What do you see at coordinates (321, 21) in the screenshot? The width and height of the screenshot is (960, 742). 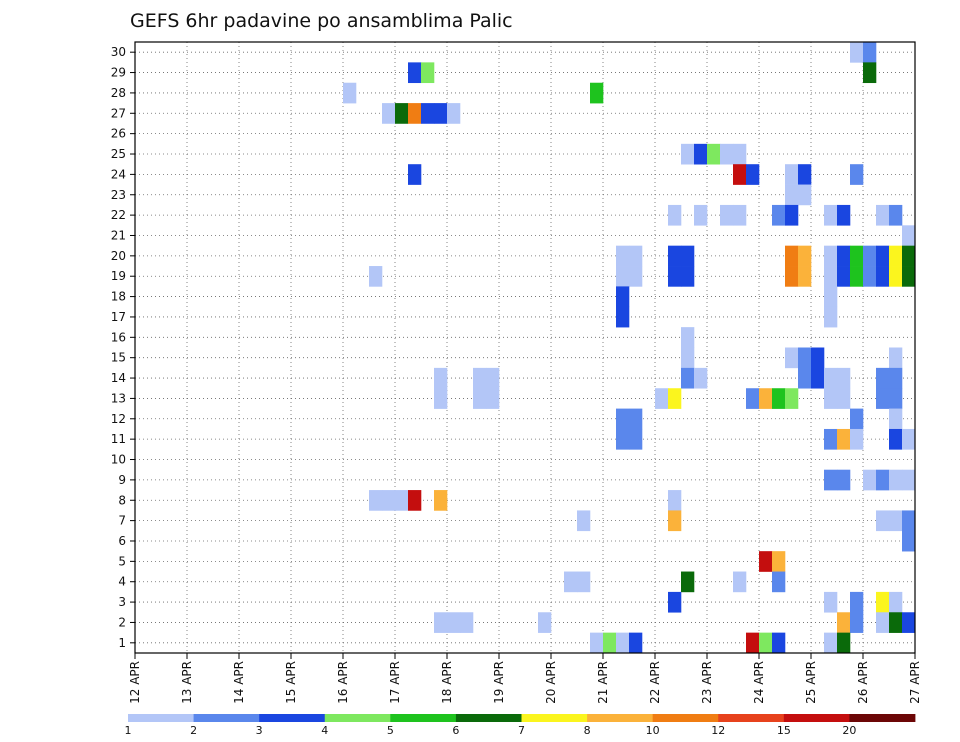 I see `chart-title: GEFS 6hr padavine po ansamblima Palic` at bounding box center [321, 21].